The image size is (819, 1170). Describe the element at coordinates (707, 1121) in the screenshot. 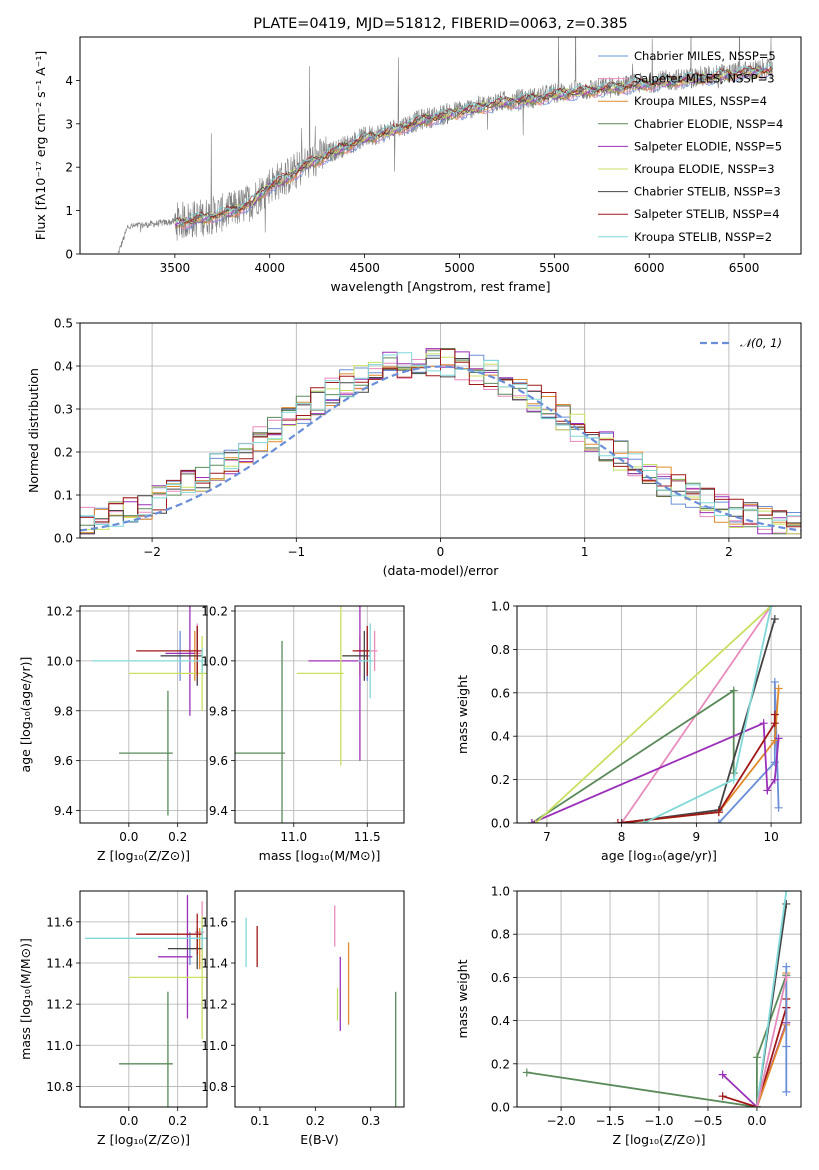

I see `x-tick-label: −0.5` at that location.